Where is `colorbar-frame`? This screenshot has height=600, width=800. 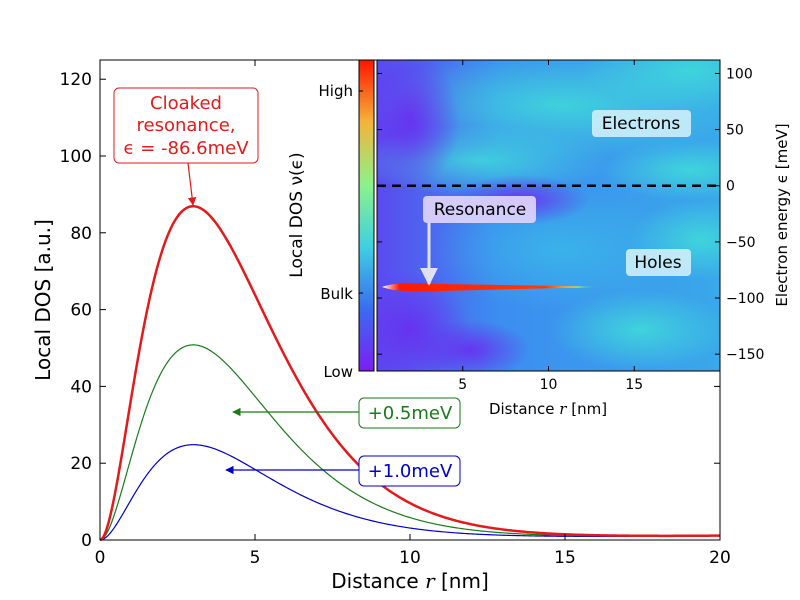
colorbar-frame is located at coordinates (366, 215).